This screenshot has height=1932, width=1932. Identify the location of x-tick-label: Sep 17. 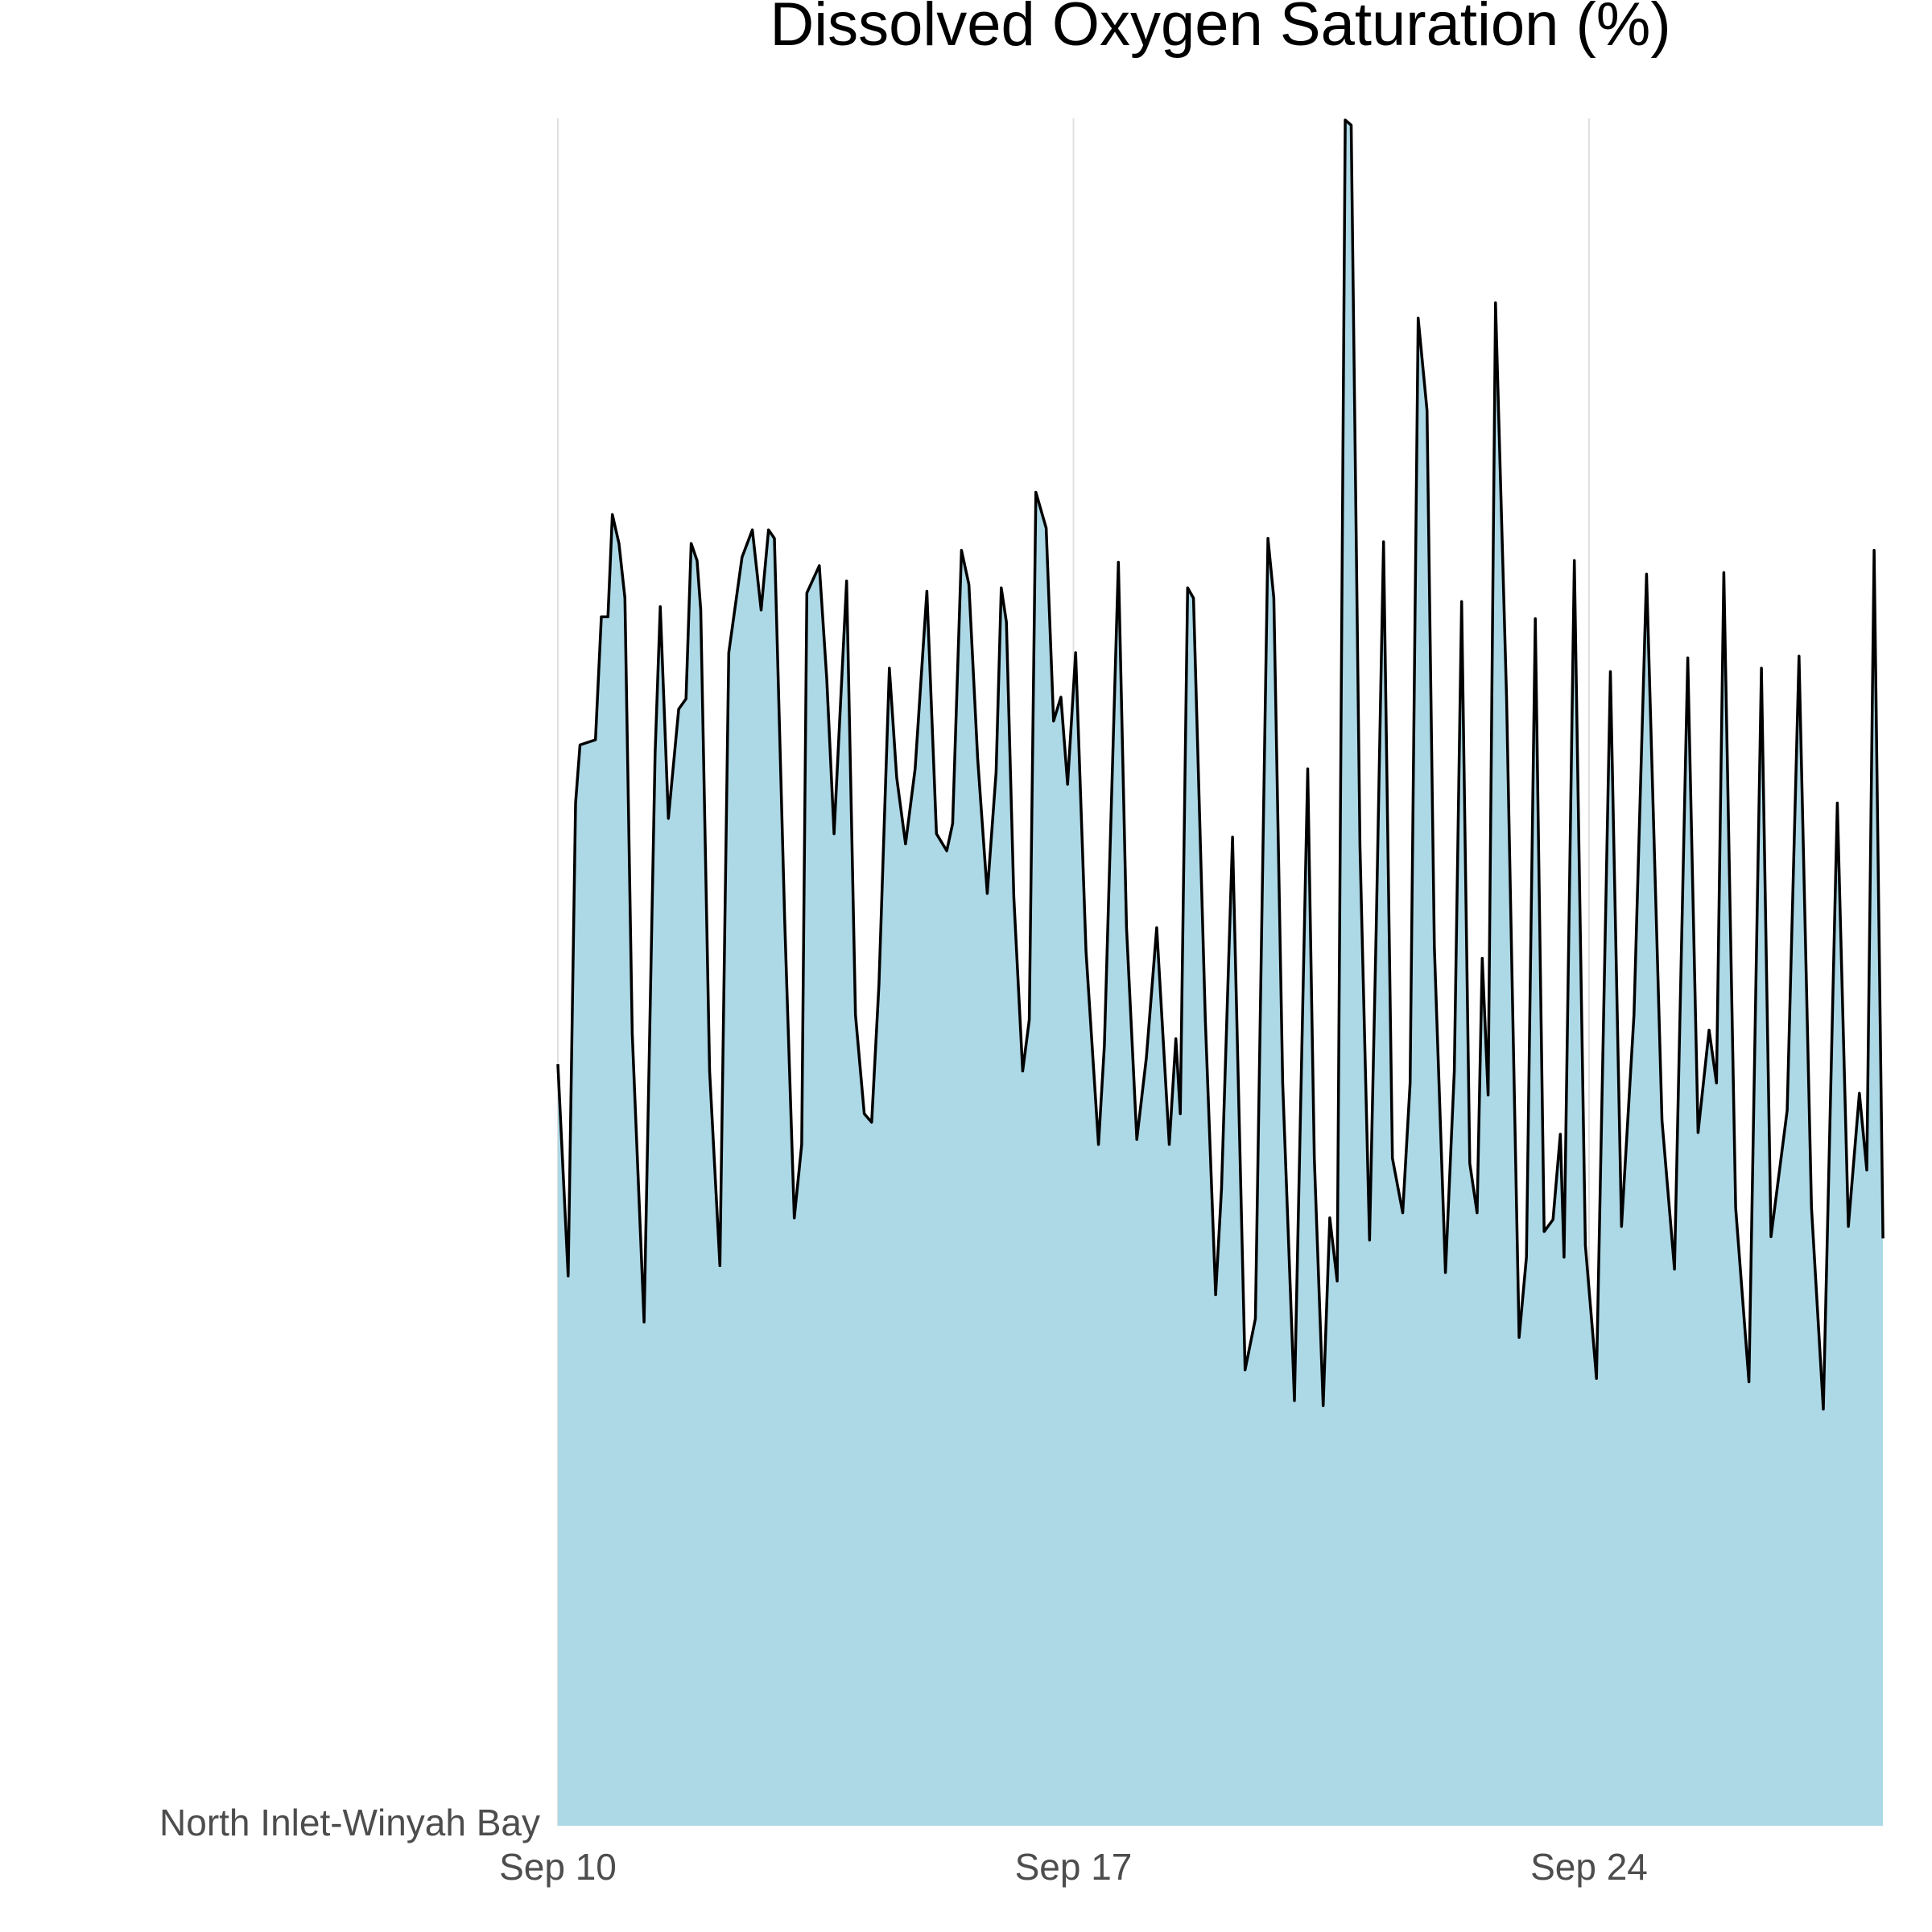
(1074, 1867).